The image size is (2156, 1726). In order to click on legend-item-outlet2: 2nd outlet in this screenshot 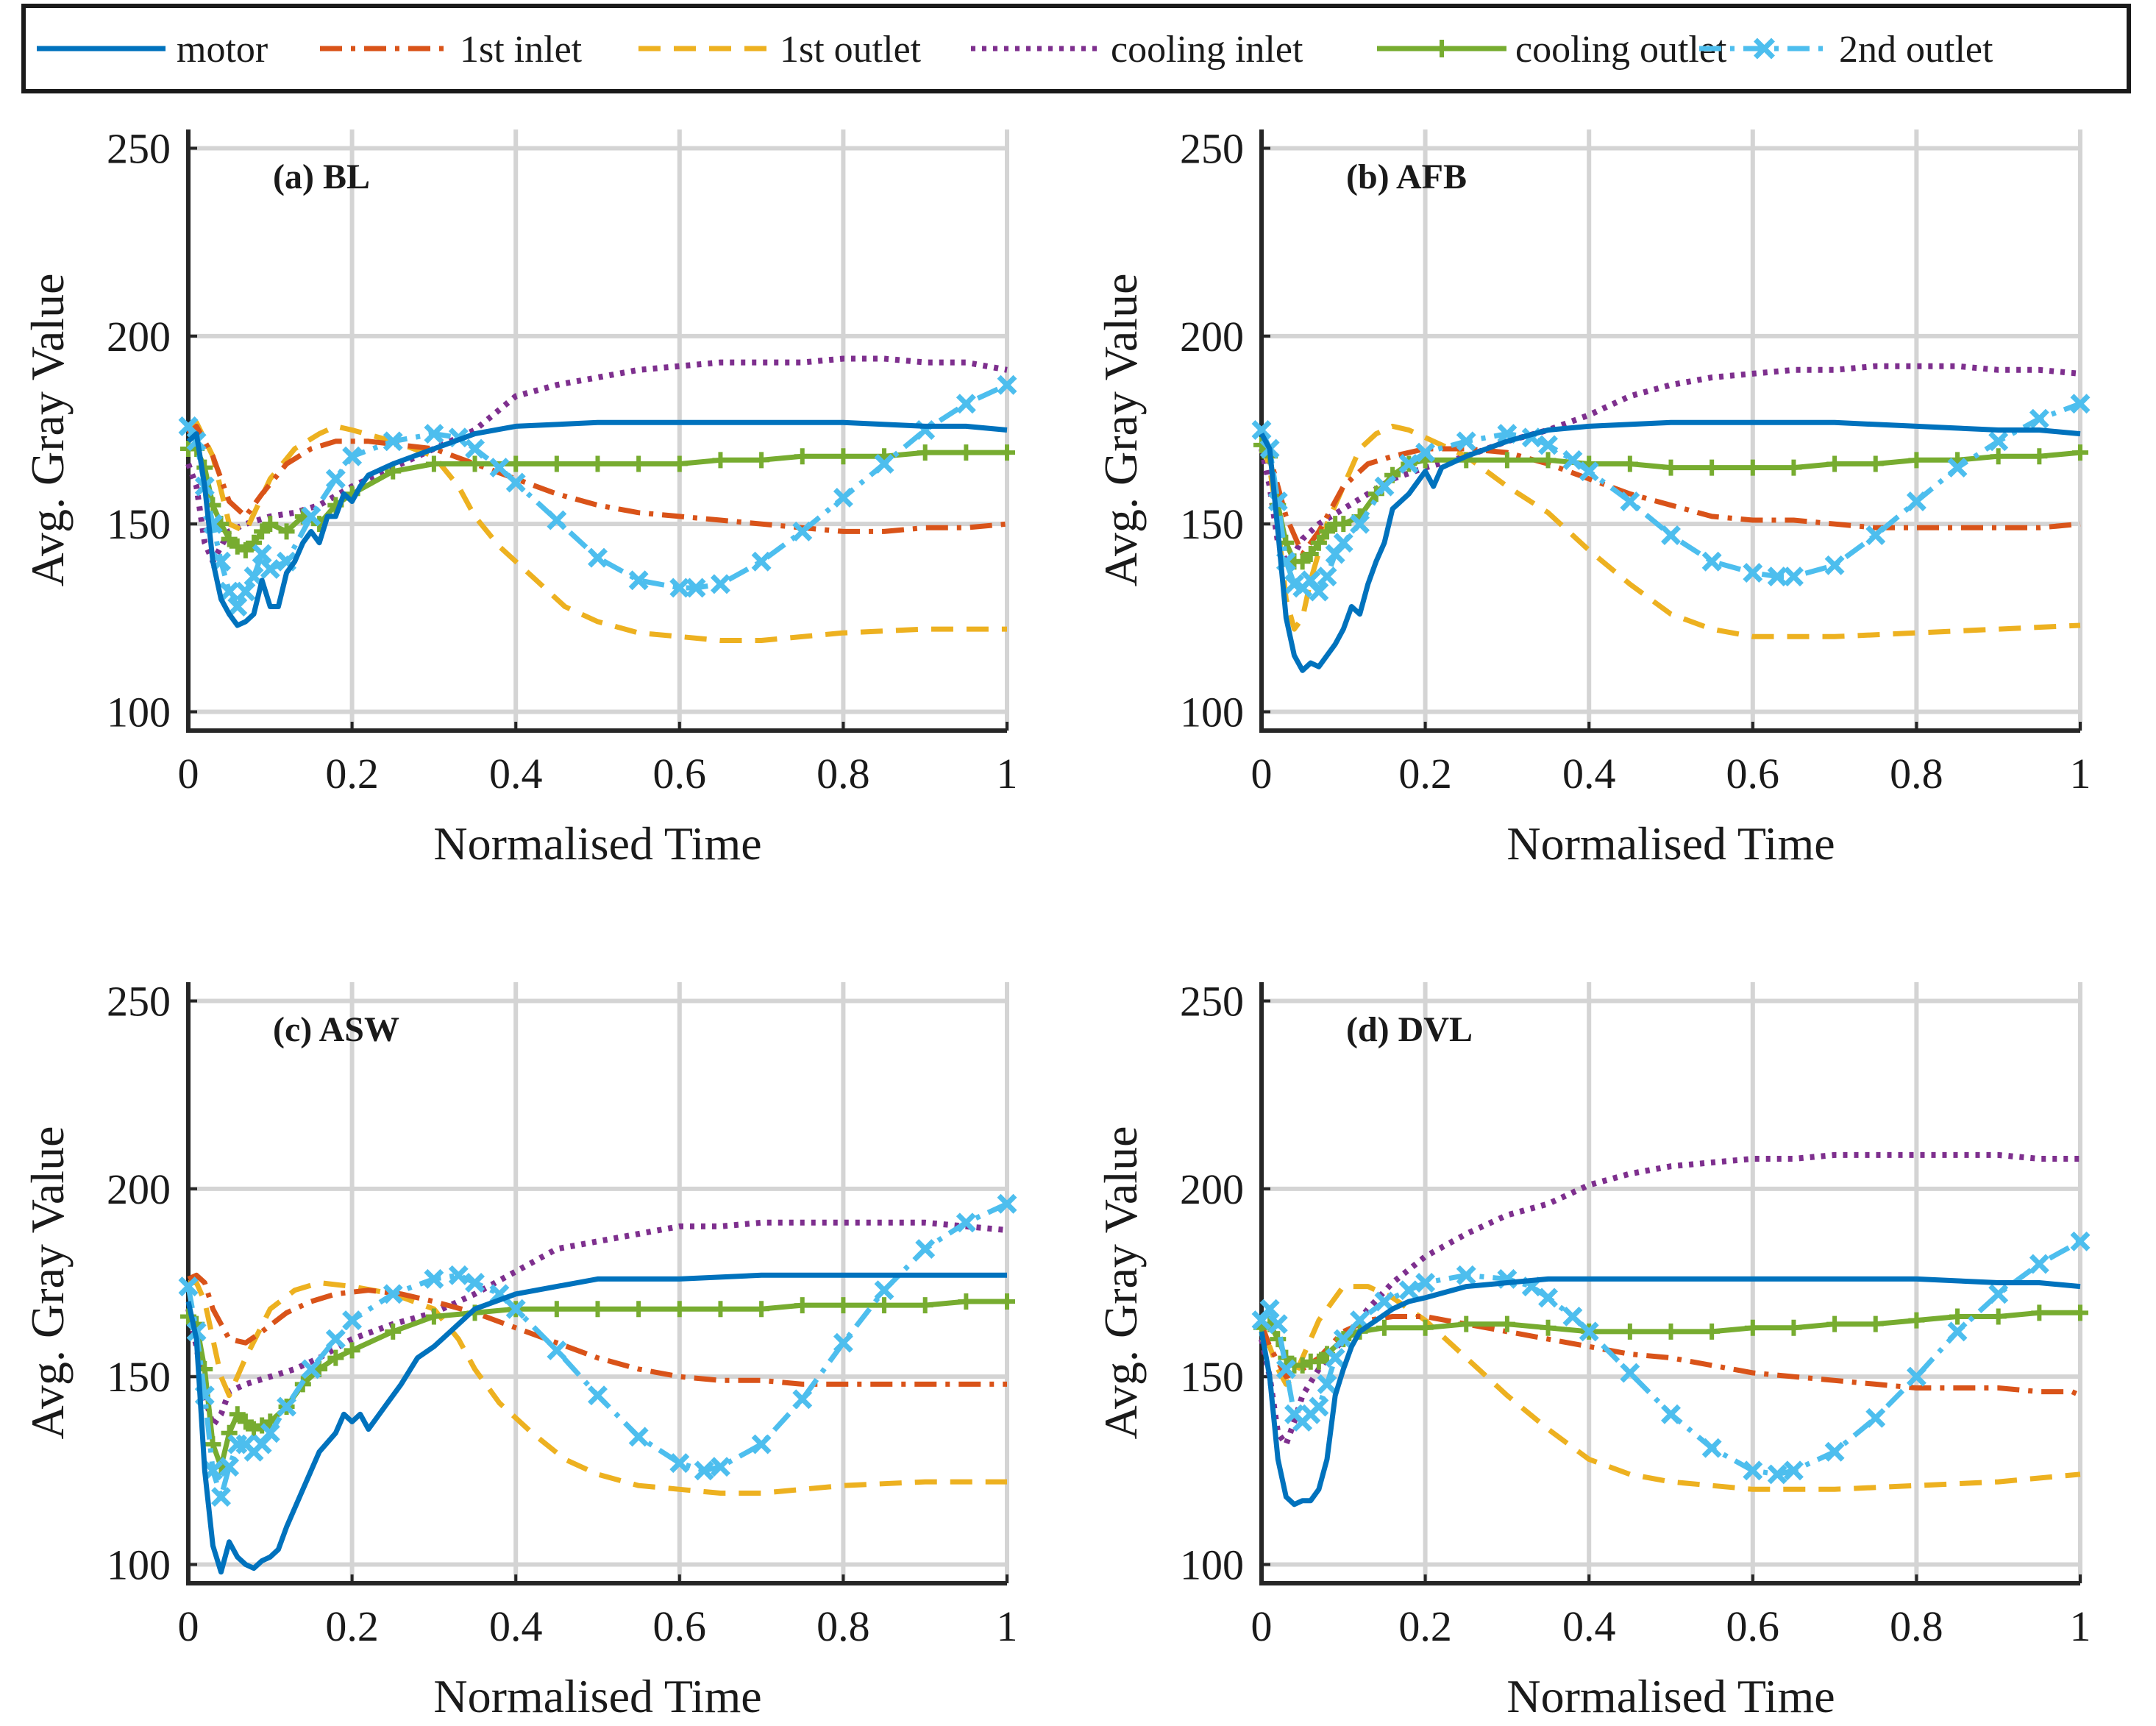, I will do `click(1846, 50)`.